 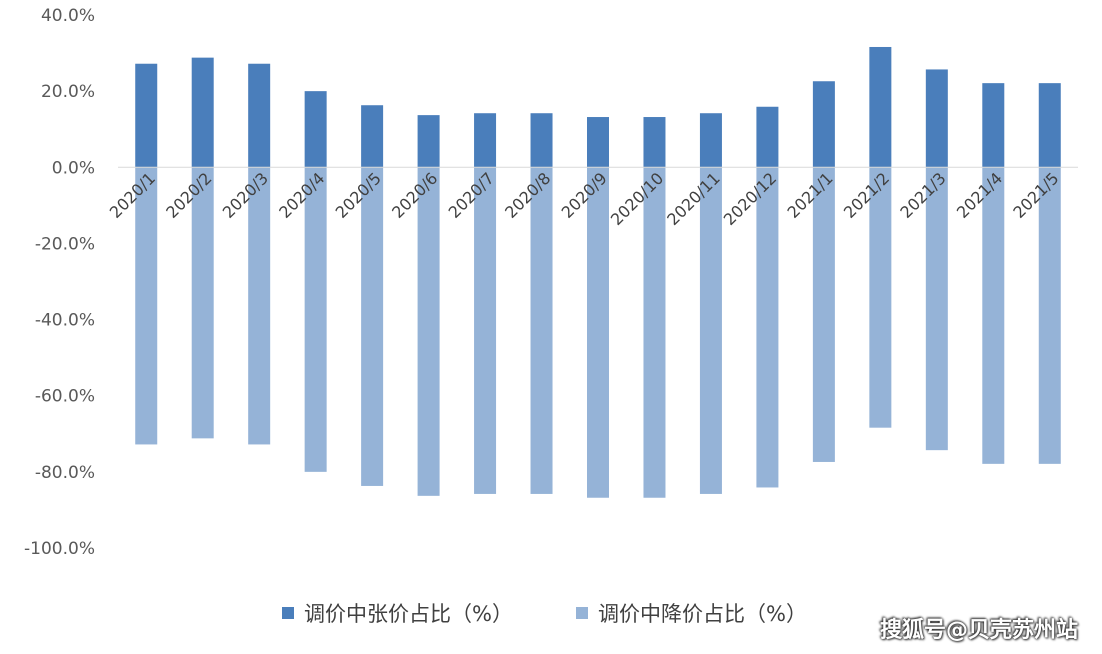 I want to click on watermark: 搜狐号@贝壳苏州站, so click(x=978, y=630).